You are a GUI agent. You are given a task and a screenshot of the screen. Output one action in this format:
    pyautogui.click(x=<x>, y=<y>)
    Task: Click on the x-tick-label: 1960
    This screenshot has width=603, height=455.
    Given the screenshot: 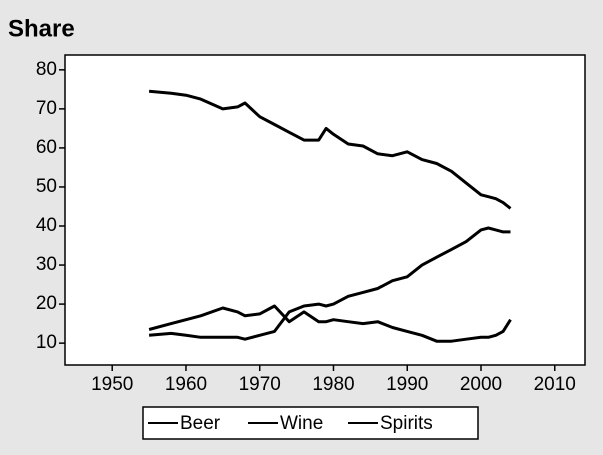 What is the action you would take?
    pyautogui.click(x=186, y=384)
    